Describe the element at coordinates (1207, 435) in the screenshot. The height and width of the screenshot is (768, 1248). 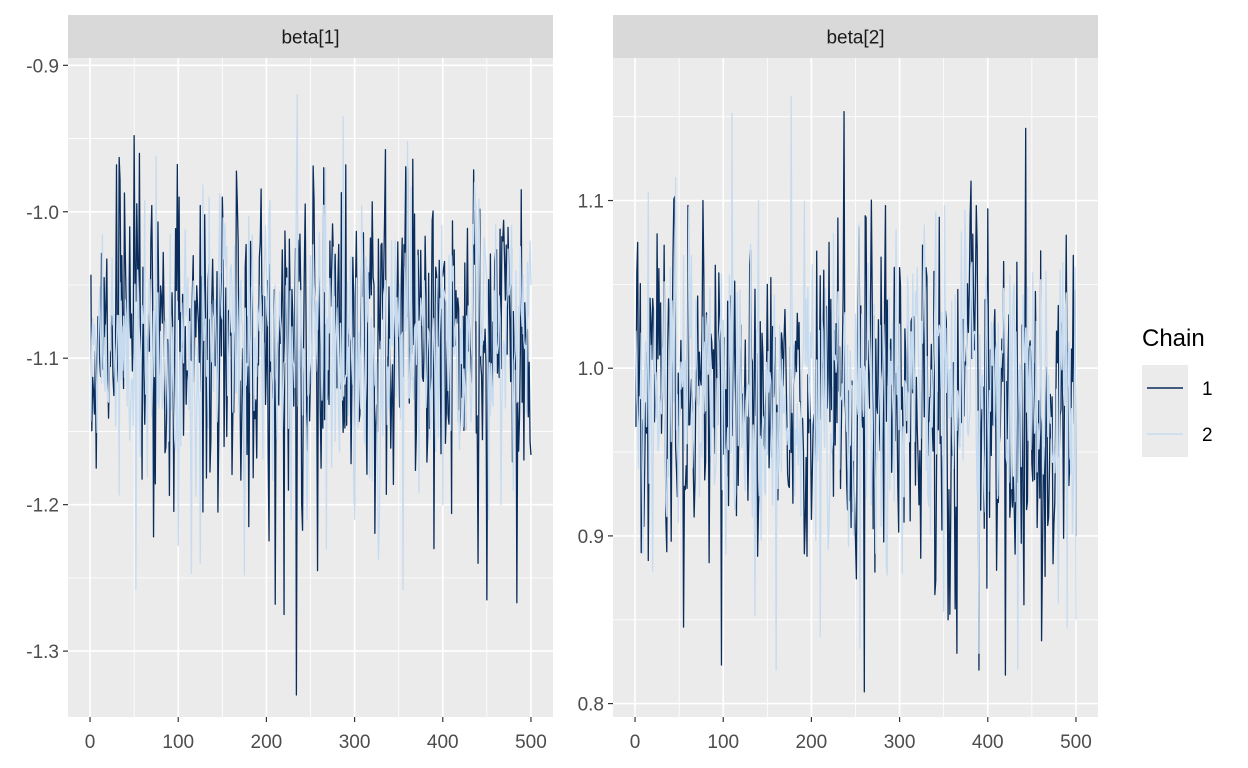
I see `legend-label-chain-2: 2` at that location.